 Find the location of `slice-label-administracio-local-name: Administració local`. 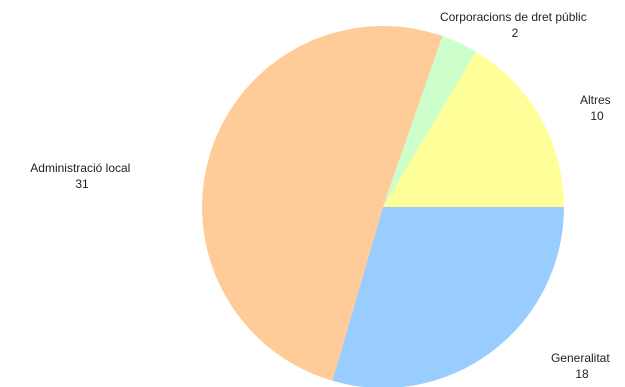

slice-label-administracio-local-name: Administració local is located at coordinates (80, 168).